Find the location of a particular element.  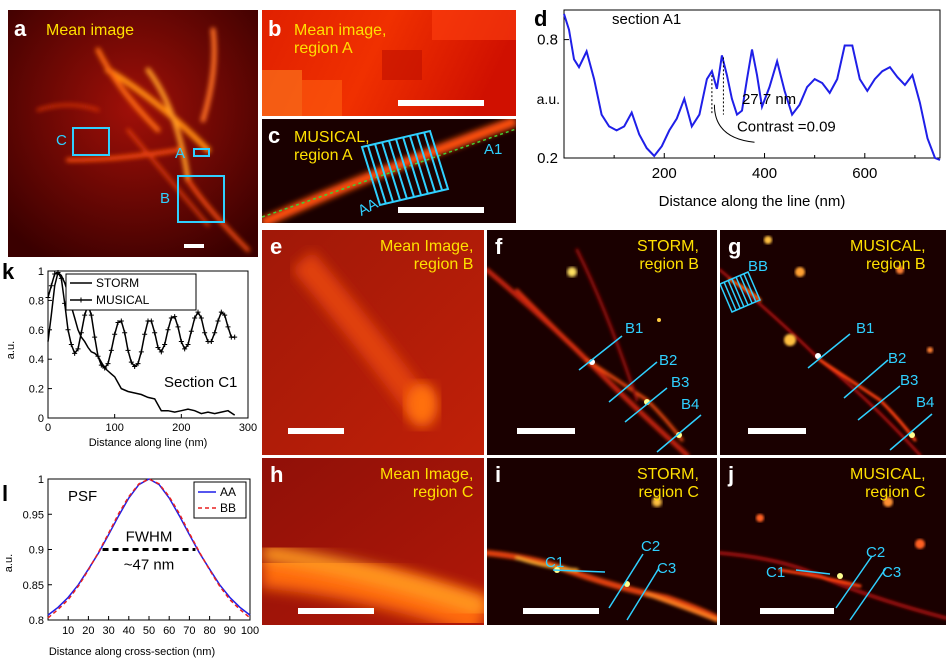

storm-image-f is located at coordinates (602, 342).